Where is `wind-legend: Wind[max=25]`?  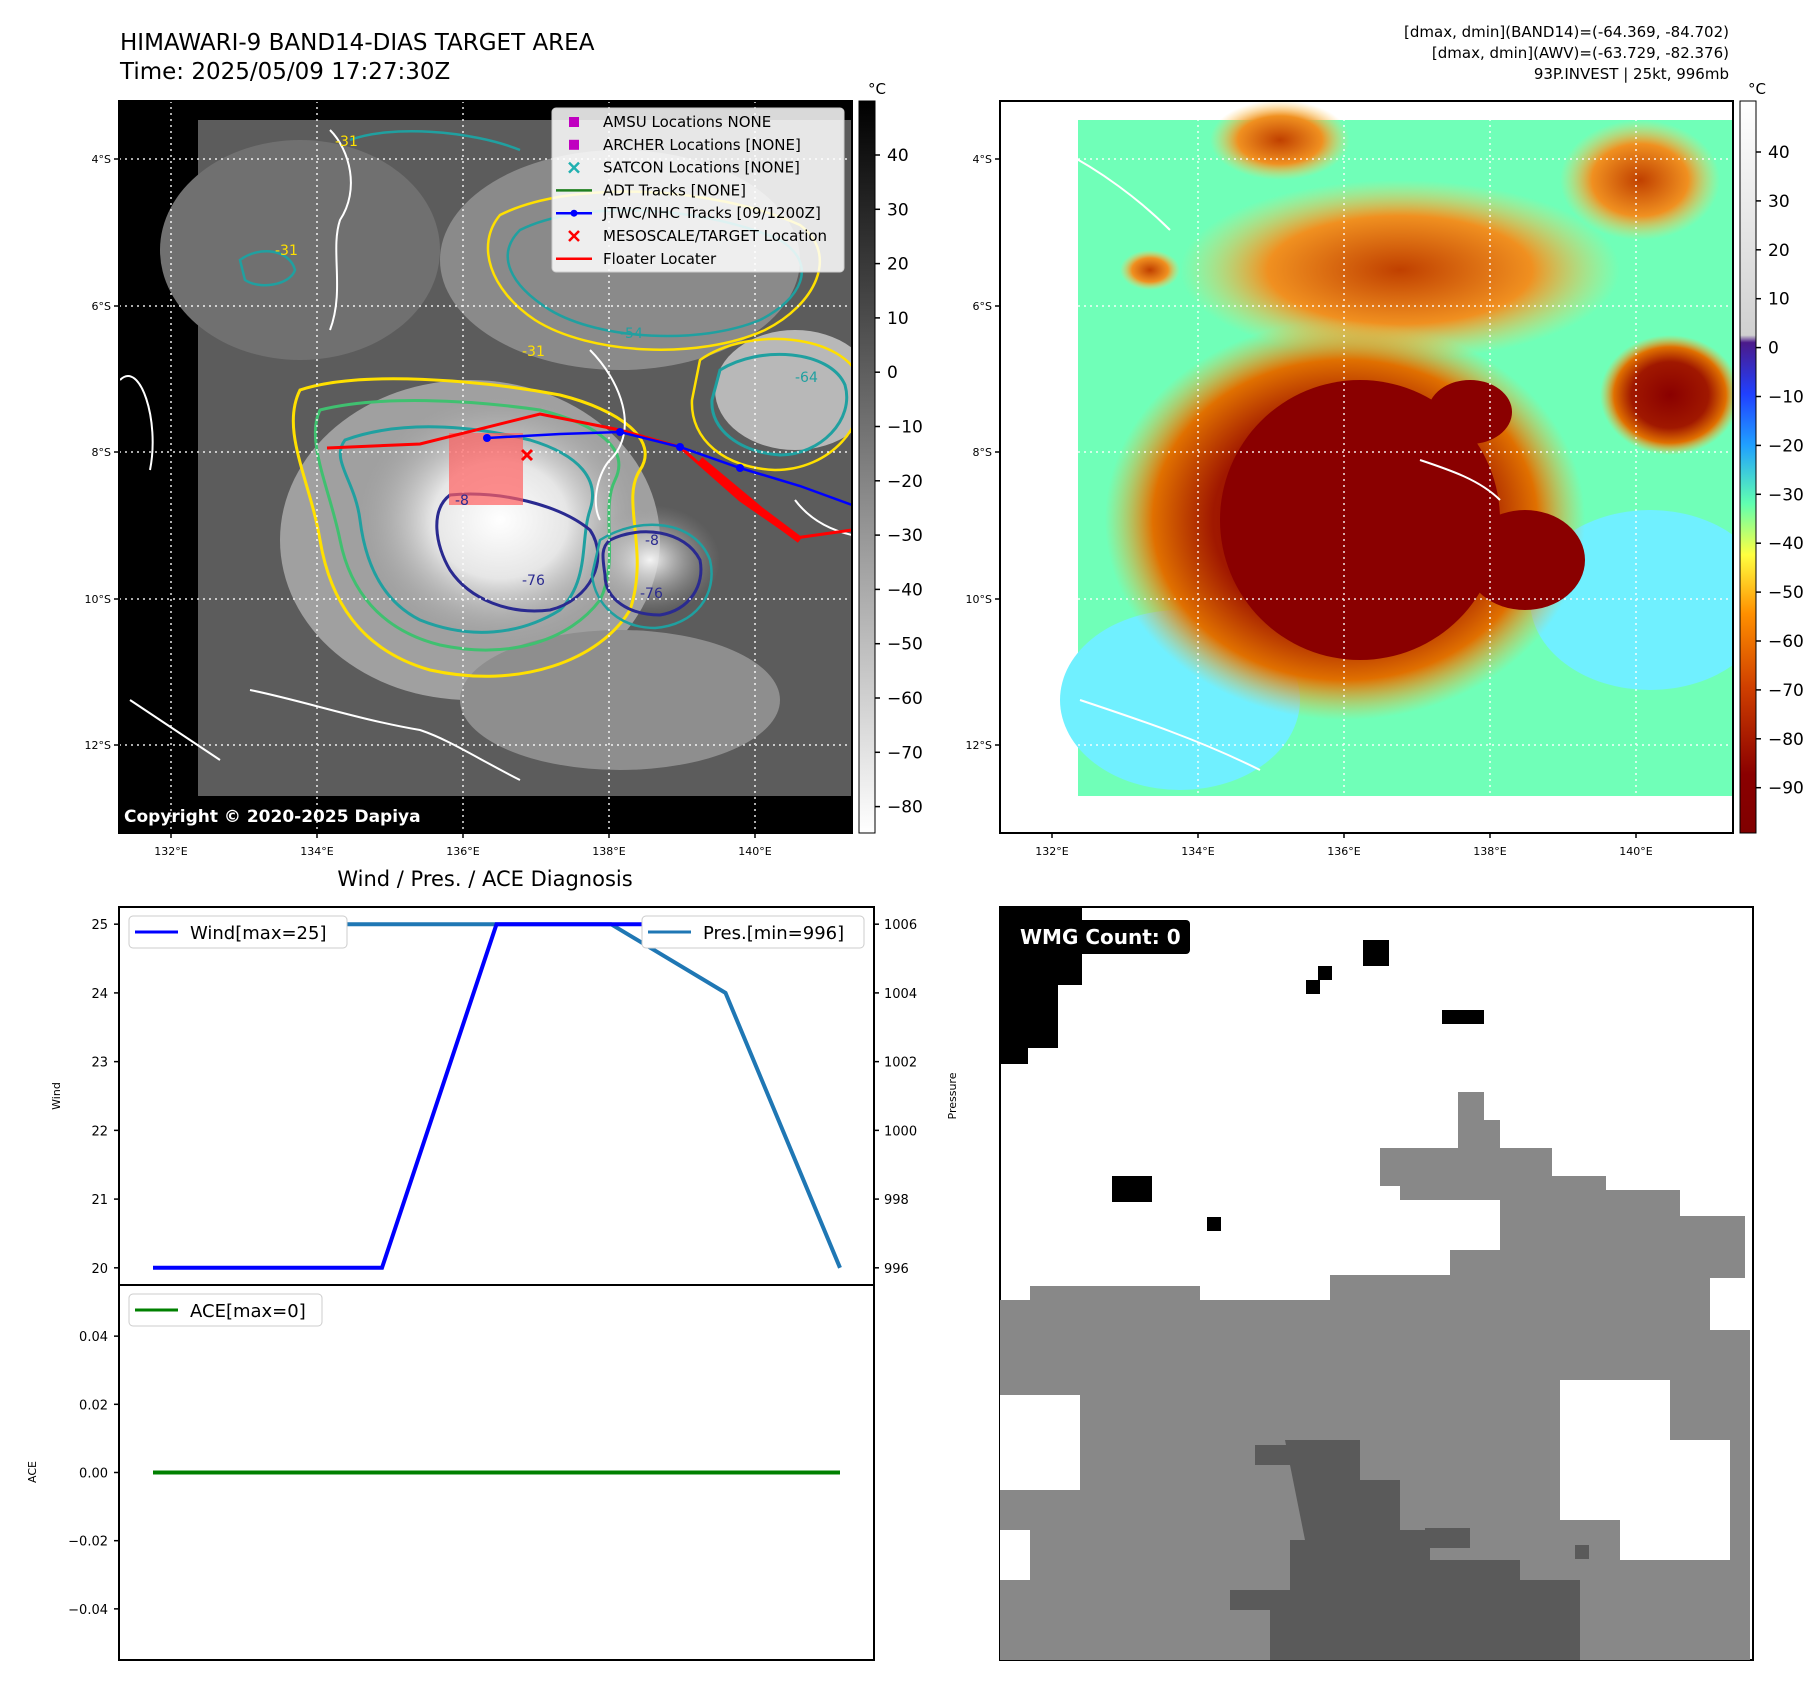 wind-legend: Wind[max=25] is located at coordinates (238, 932).